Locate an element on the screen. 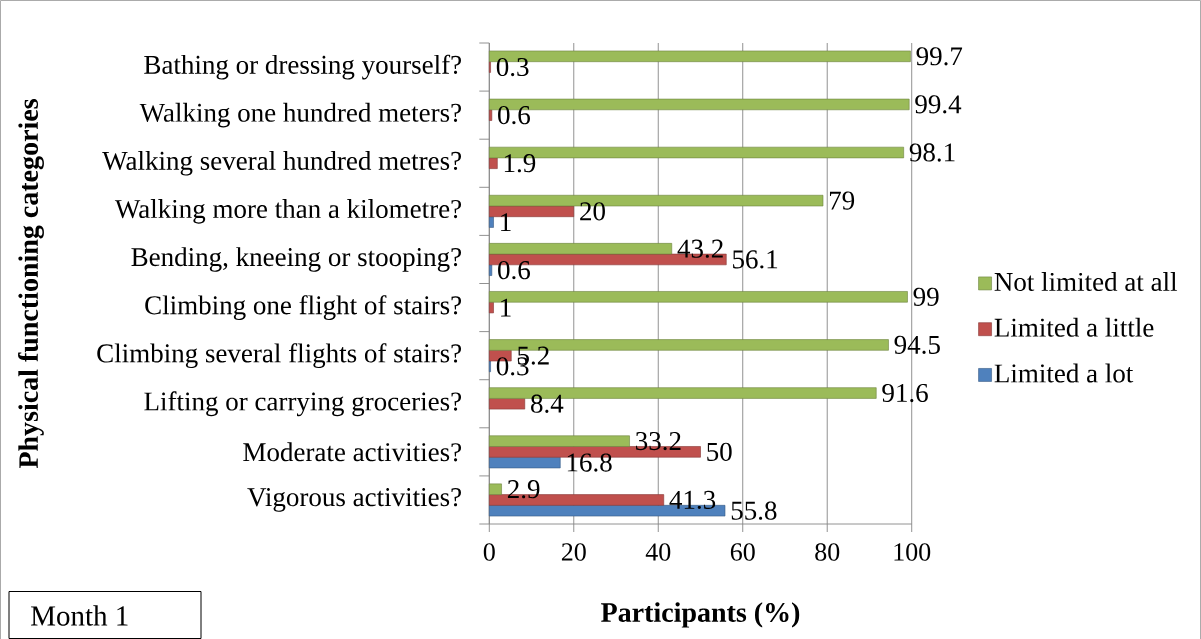 The image size is (1201, 639). y-tick-label: Walking more than a kilometre? is located at coordinates (288, 211).